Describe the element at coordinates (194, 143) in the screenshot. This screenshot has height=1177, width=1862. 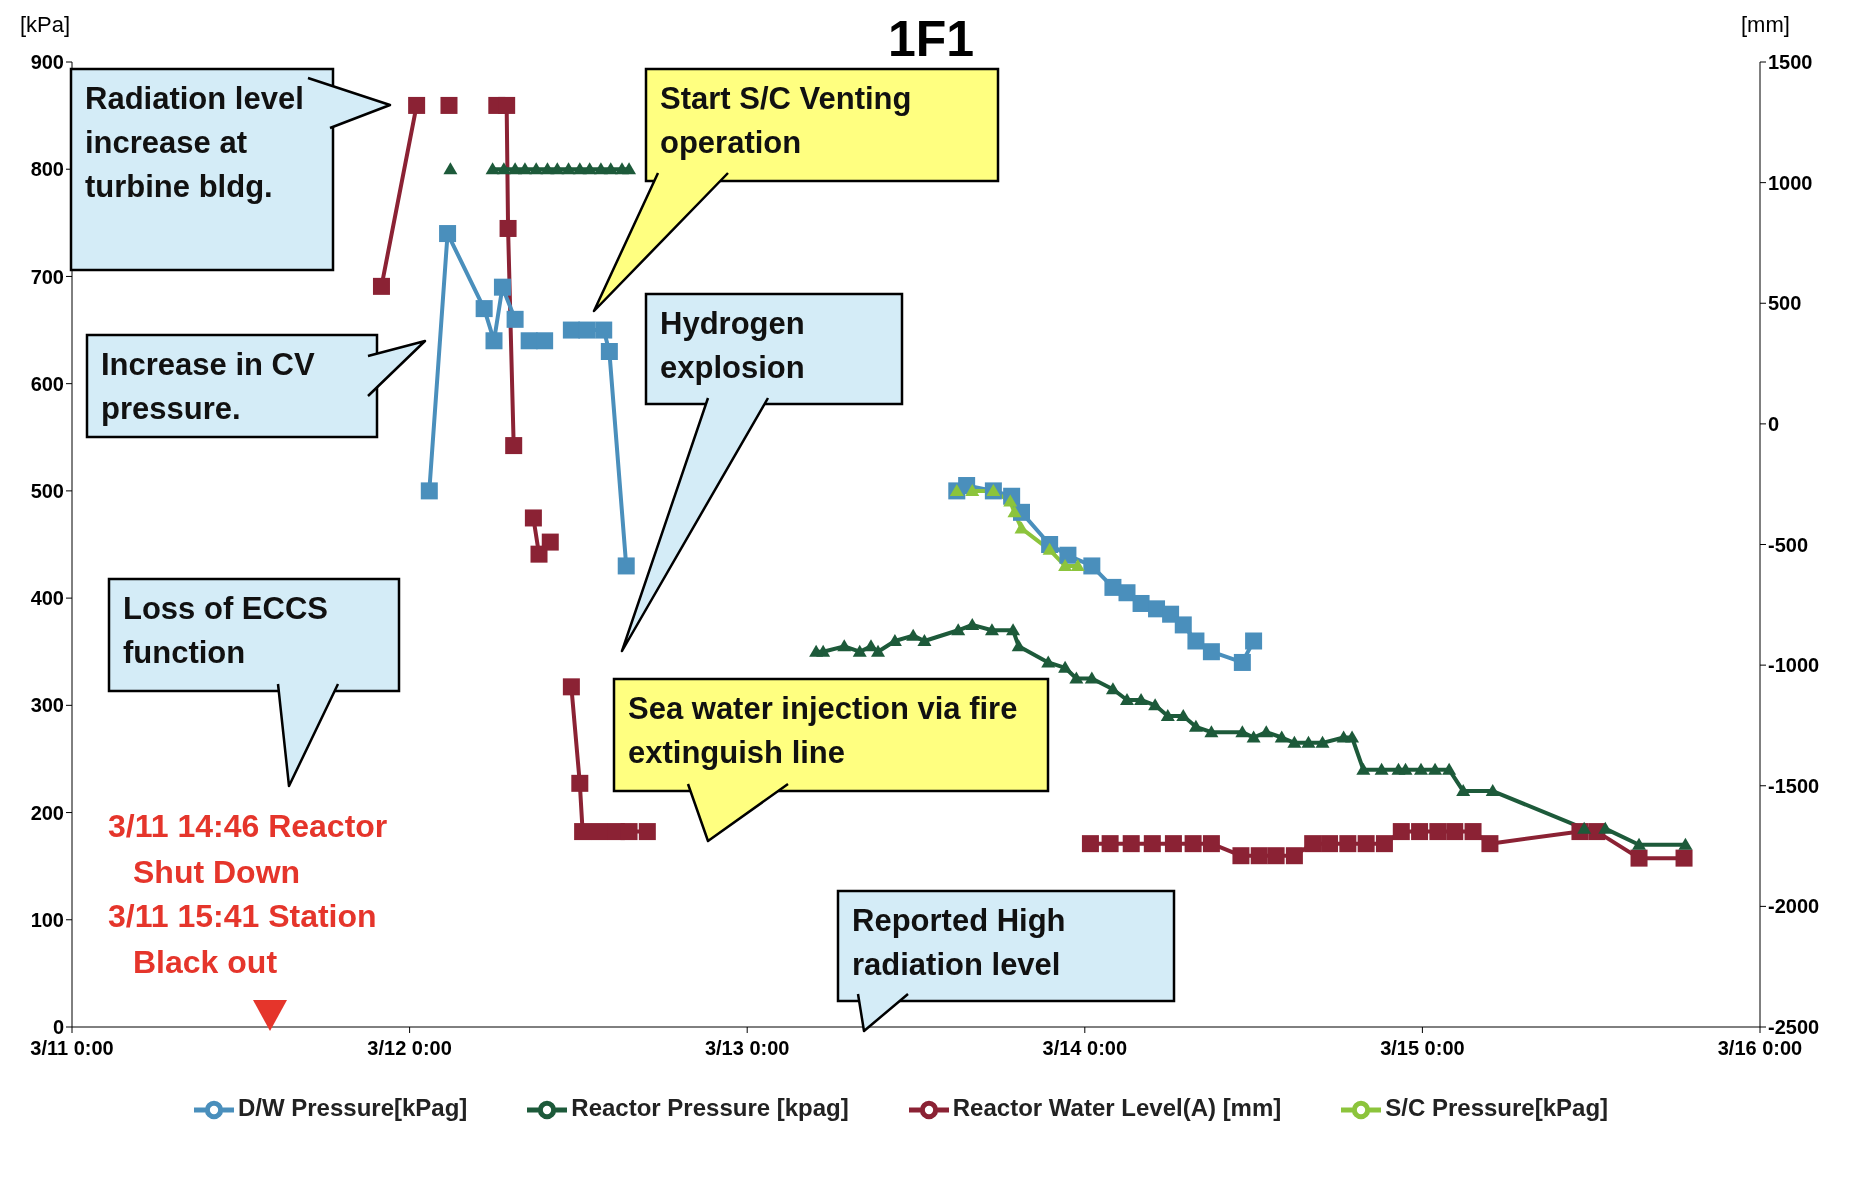
I see `annotation: Radiation level increase at turbine bldg.` at that location.